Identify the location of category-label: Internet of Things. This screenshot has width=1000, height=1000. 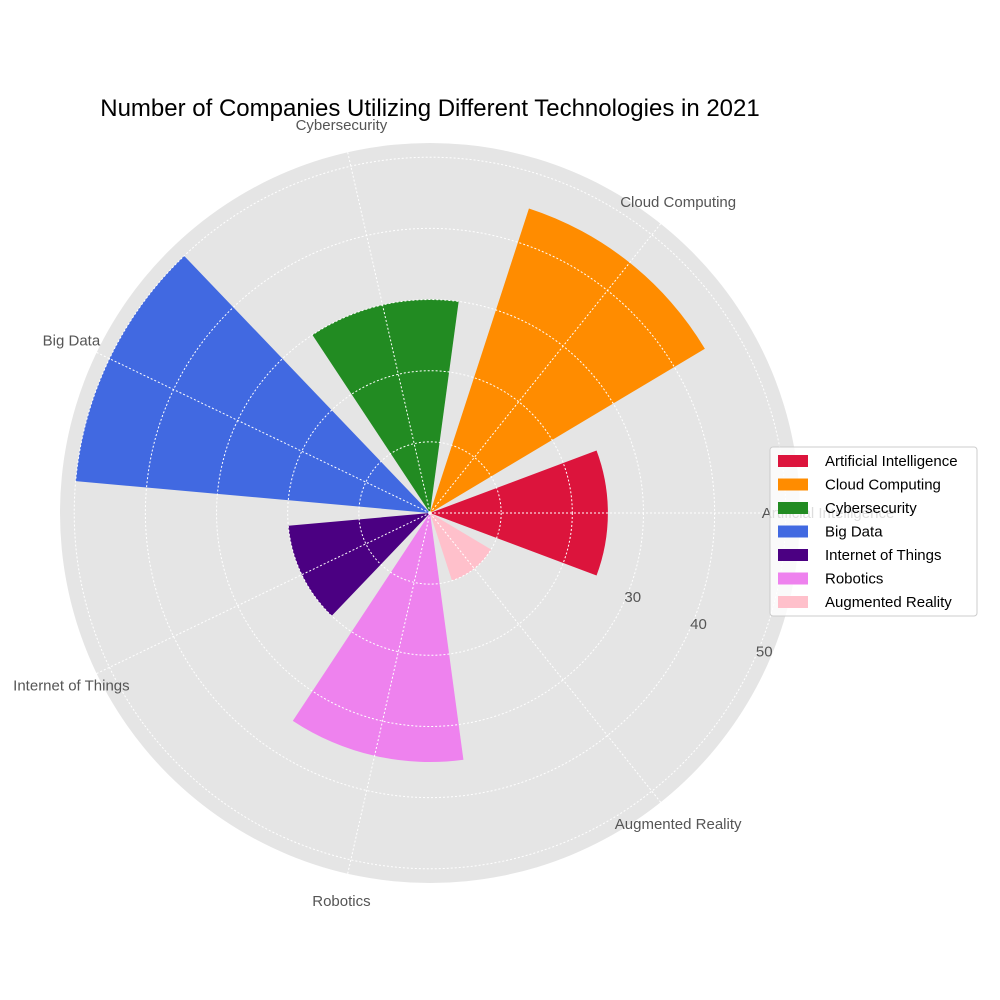
(71, 686).